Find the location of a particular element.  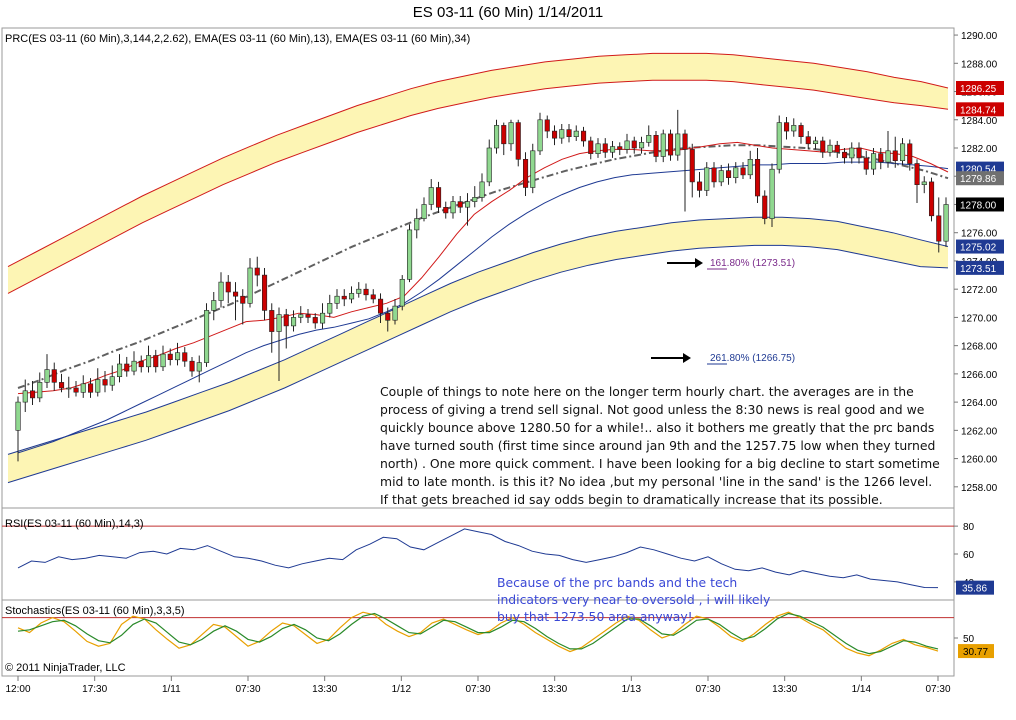

stoch-tick-label: 50 is located at coordinates (969, 639).